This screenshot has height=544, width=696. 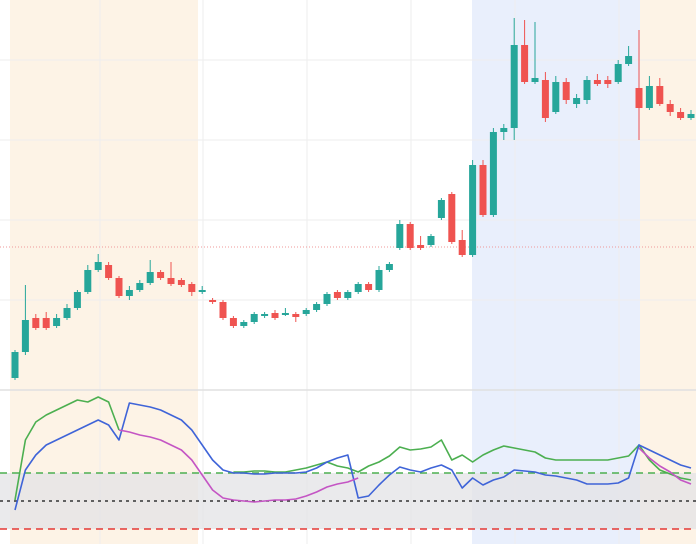 What do you see at coordinates (668, 272) in the screenshot?
I see `session-shade` at bounding box center [668, 272].